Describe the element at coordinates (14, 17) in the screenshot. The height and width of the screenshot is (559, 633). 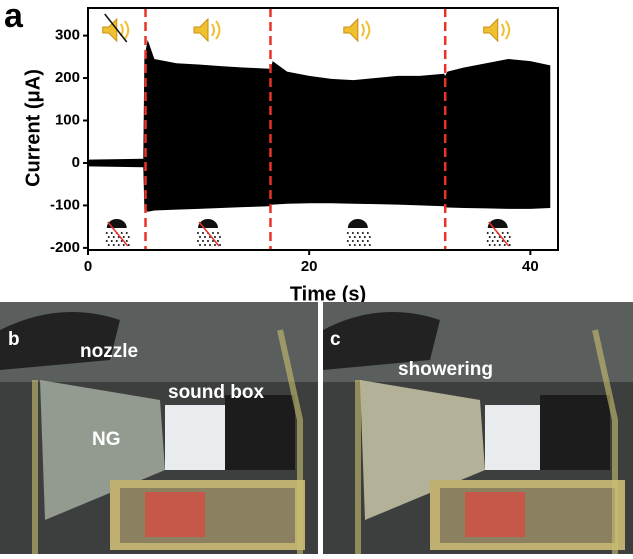
I see `panel-label: a` at that location.